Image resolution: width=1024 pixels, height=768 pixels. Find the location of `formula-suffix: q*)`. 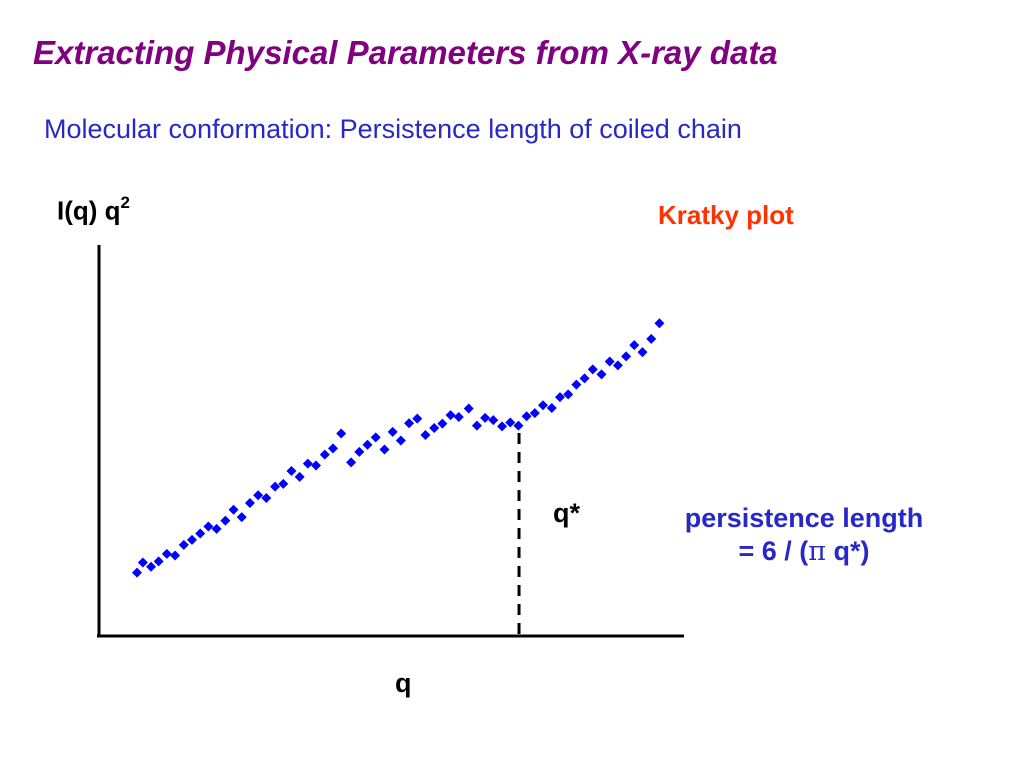

formula-suffix: q*) is located at coordinates (848, 551).